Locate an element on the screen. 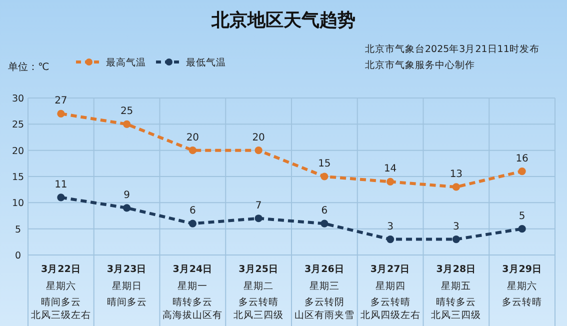 This screenshot has width=567, height=326. text: 北风四级左右 is located at coordinates (390, 315).